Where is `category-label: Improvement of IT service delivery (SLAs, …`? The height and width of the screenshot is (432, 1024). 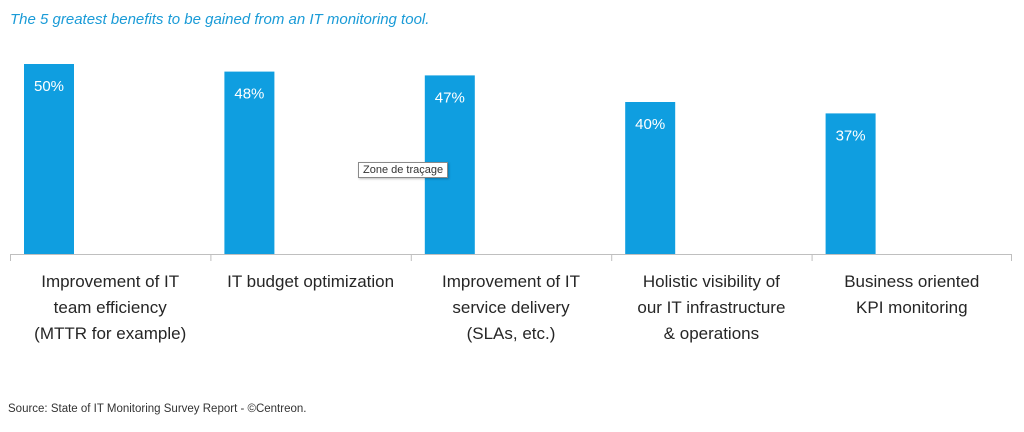
category-label: Improvement of IT service delivery (SLAs, … is located at coordinates (511, 307).